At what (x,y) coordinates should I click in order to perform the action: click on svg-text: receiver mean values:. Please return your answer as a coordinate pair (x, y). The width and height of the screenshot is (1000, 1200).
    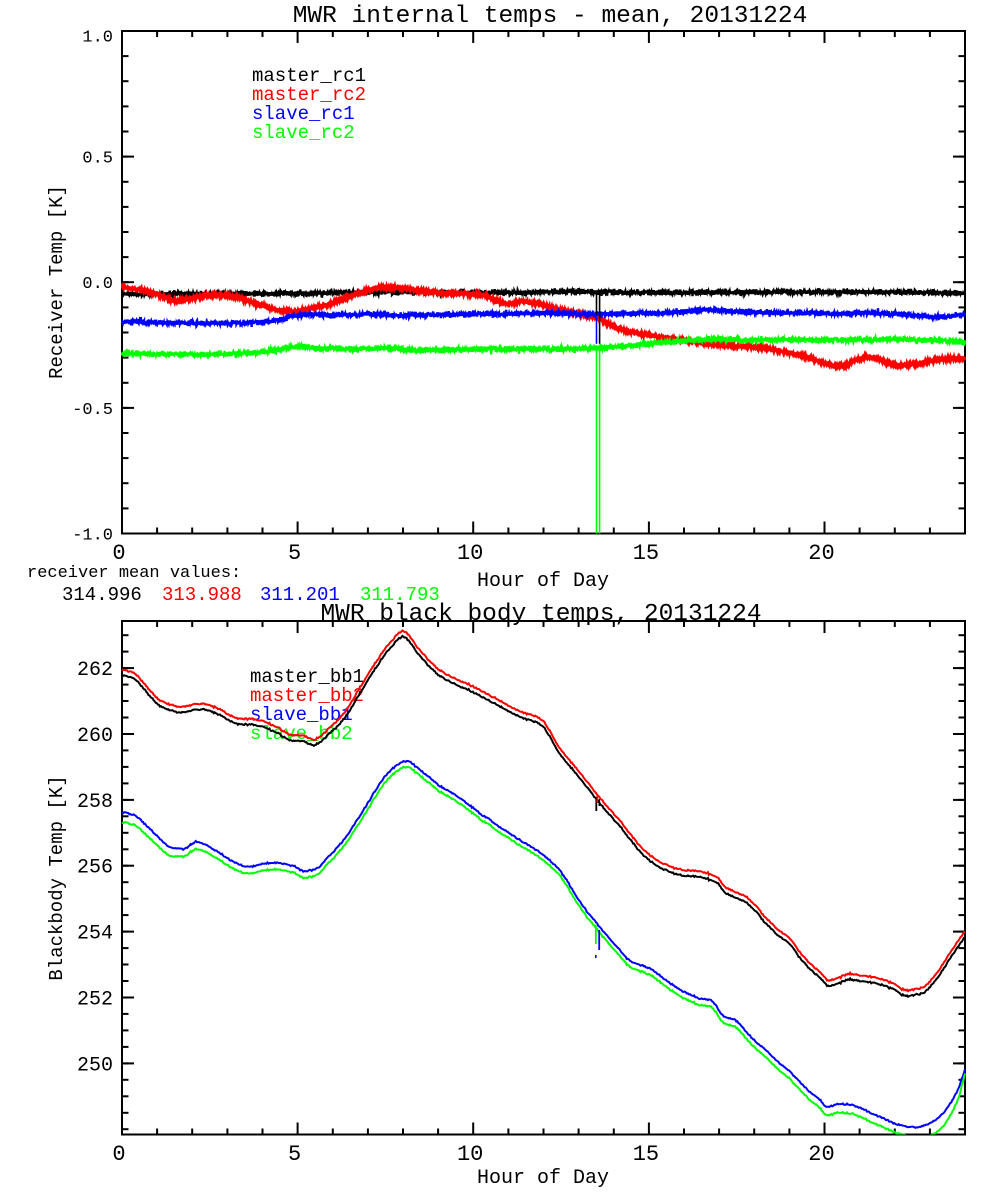
    Looking at the image, I should click on (134, 573).